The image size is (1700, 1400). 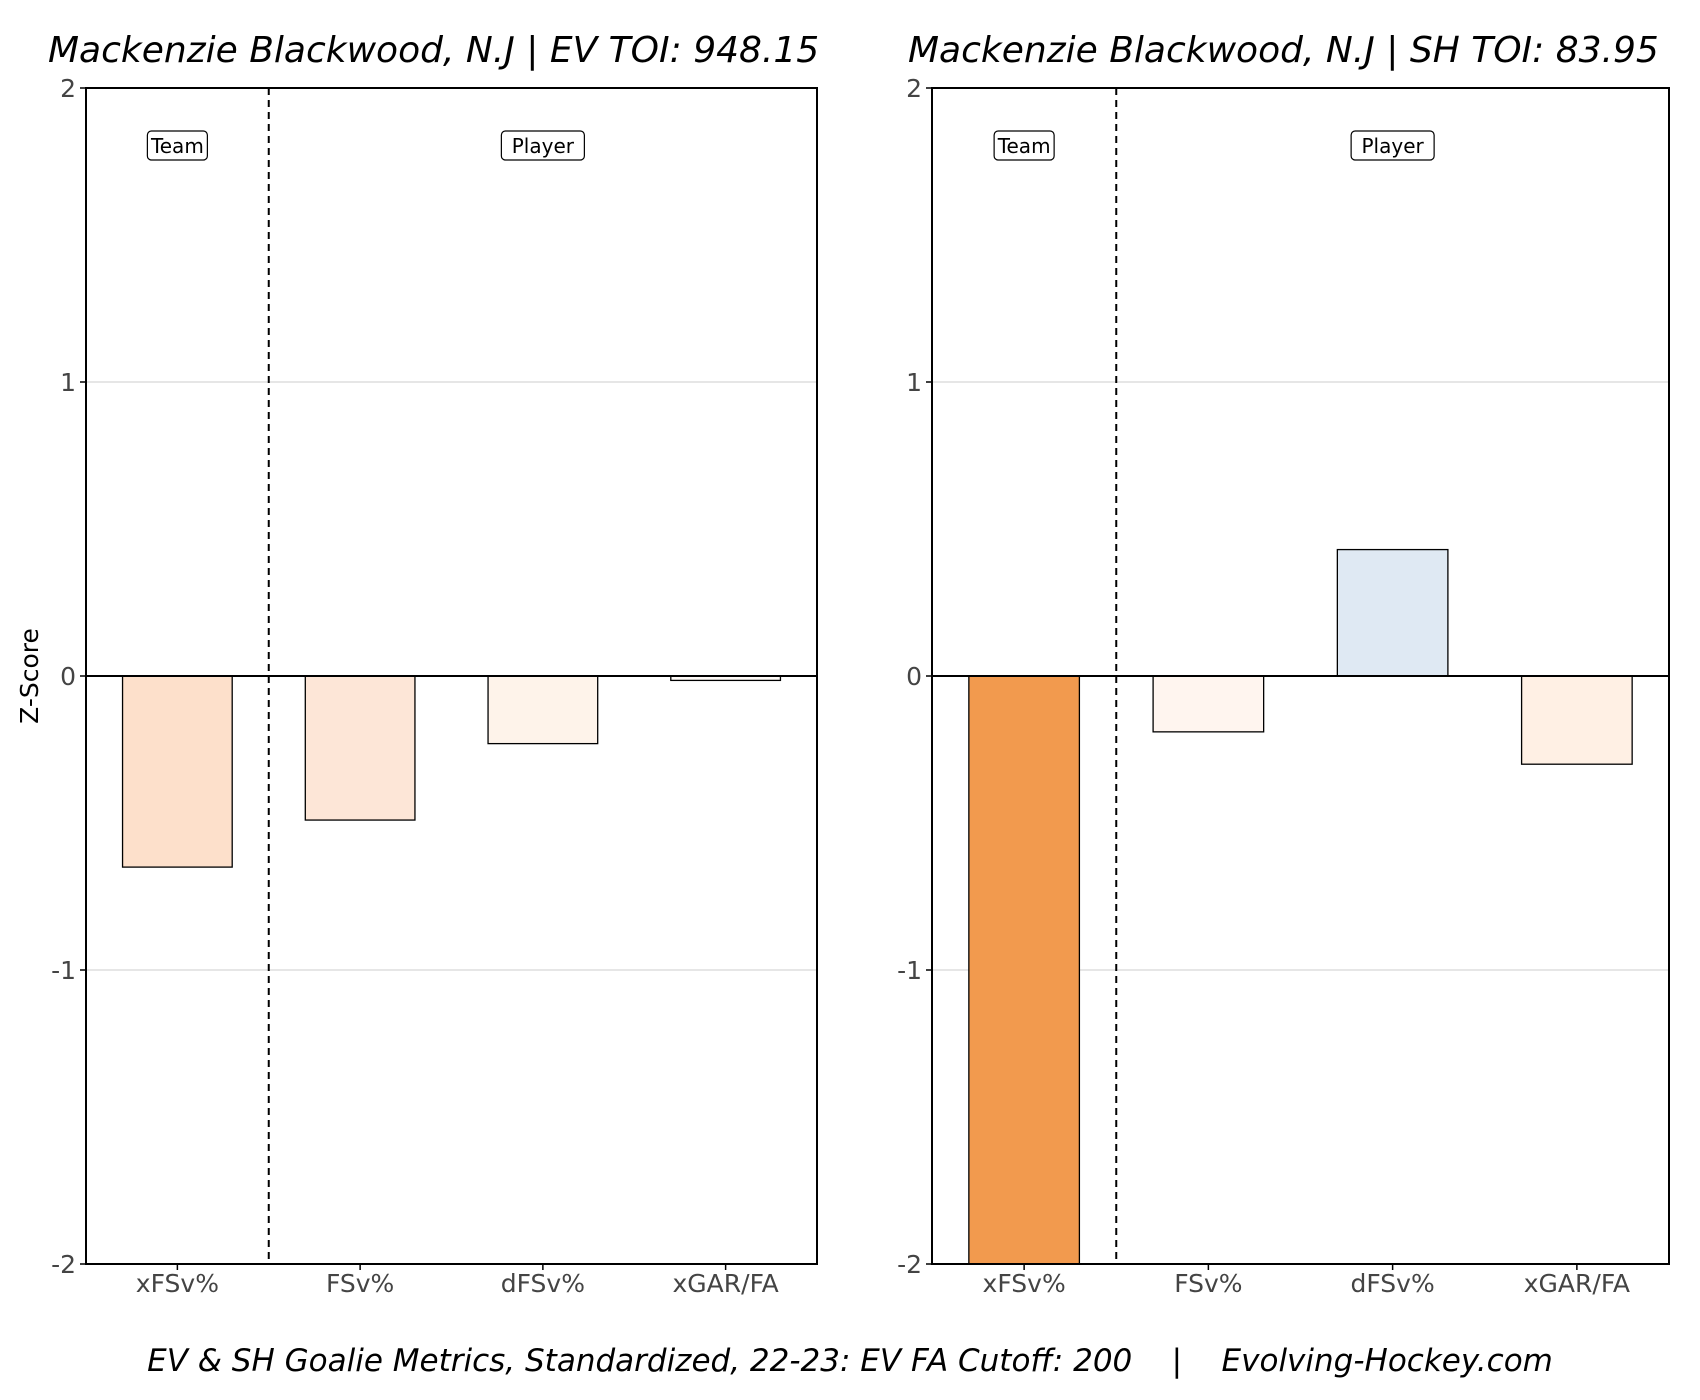 I want to click on sh-group-label-player: Player, so click(x=1393, y=146).